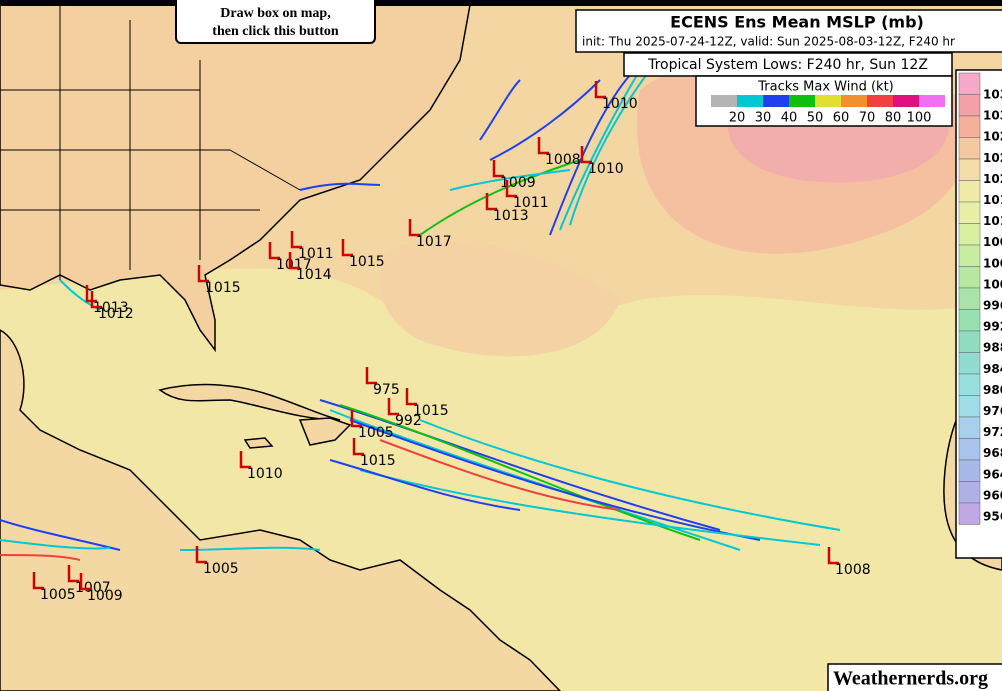 The width and height of the screenshot is (1002, 691). What do you see at coordinates (408, 421) in the screenshot?
I see `low-label: 992` at bounding box center [408, 421].